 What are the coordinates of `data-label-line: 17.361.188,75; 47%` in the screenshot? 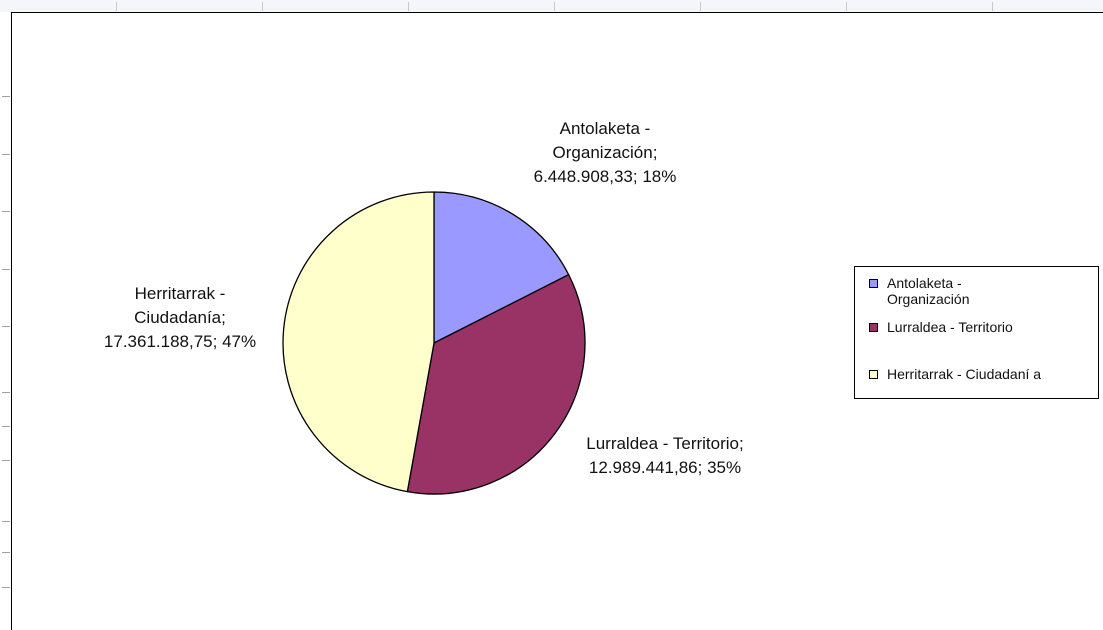 It's located at (180, 341).